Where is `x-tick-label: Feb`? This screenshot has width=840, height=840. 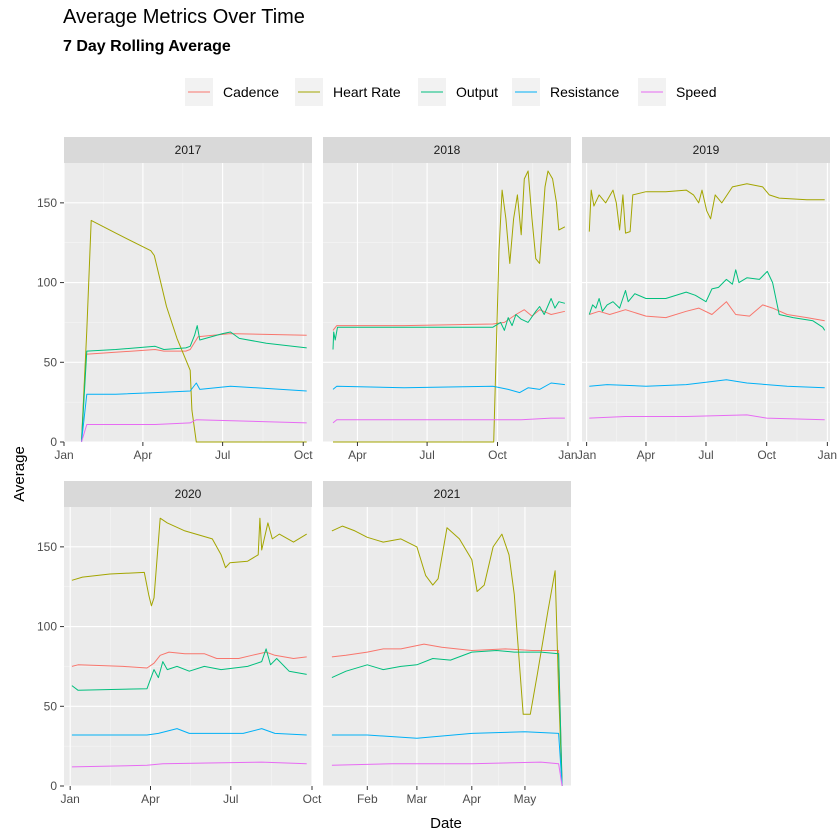 x-tick-label: Feb is located at coordinates (367, 799).